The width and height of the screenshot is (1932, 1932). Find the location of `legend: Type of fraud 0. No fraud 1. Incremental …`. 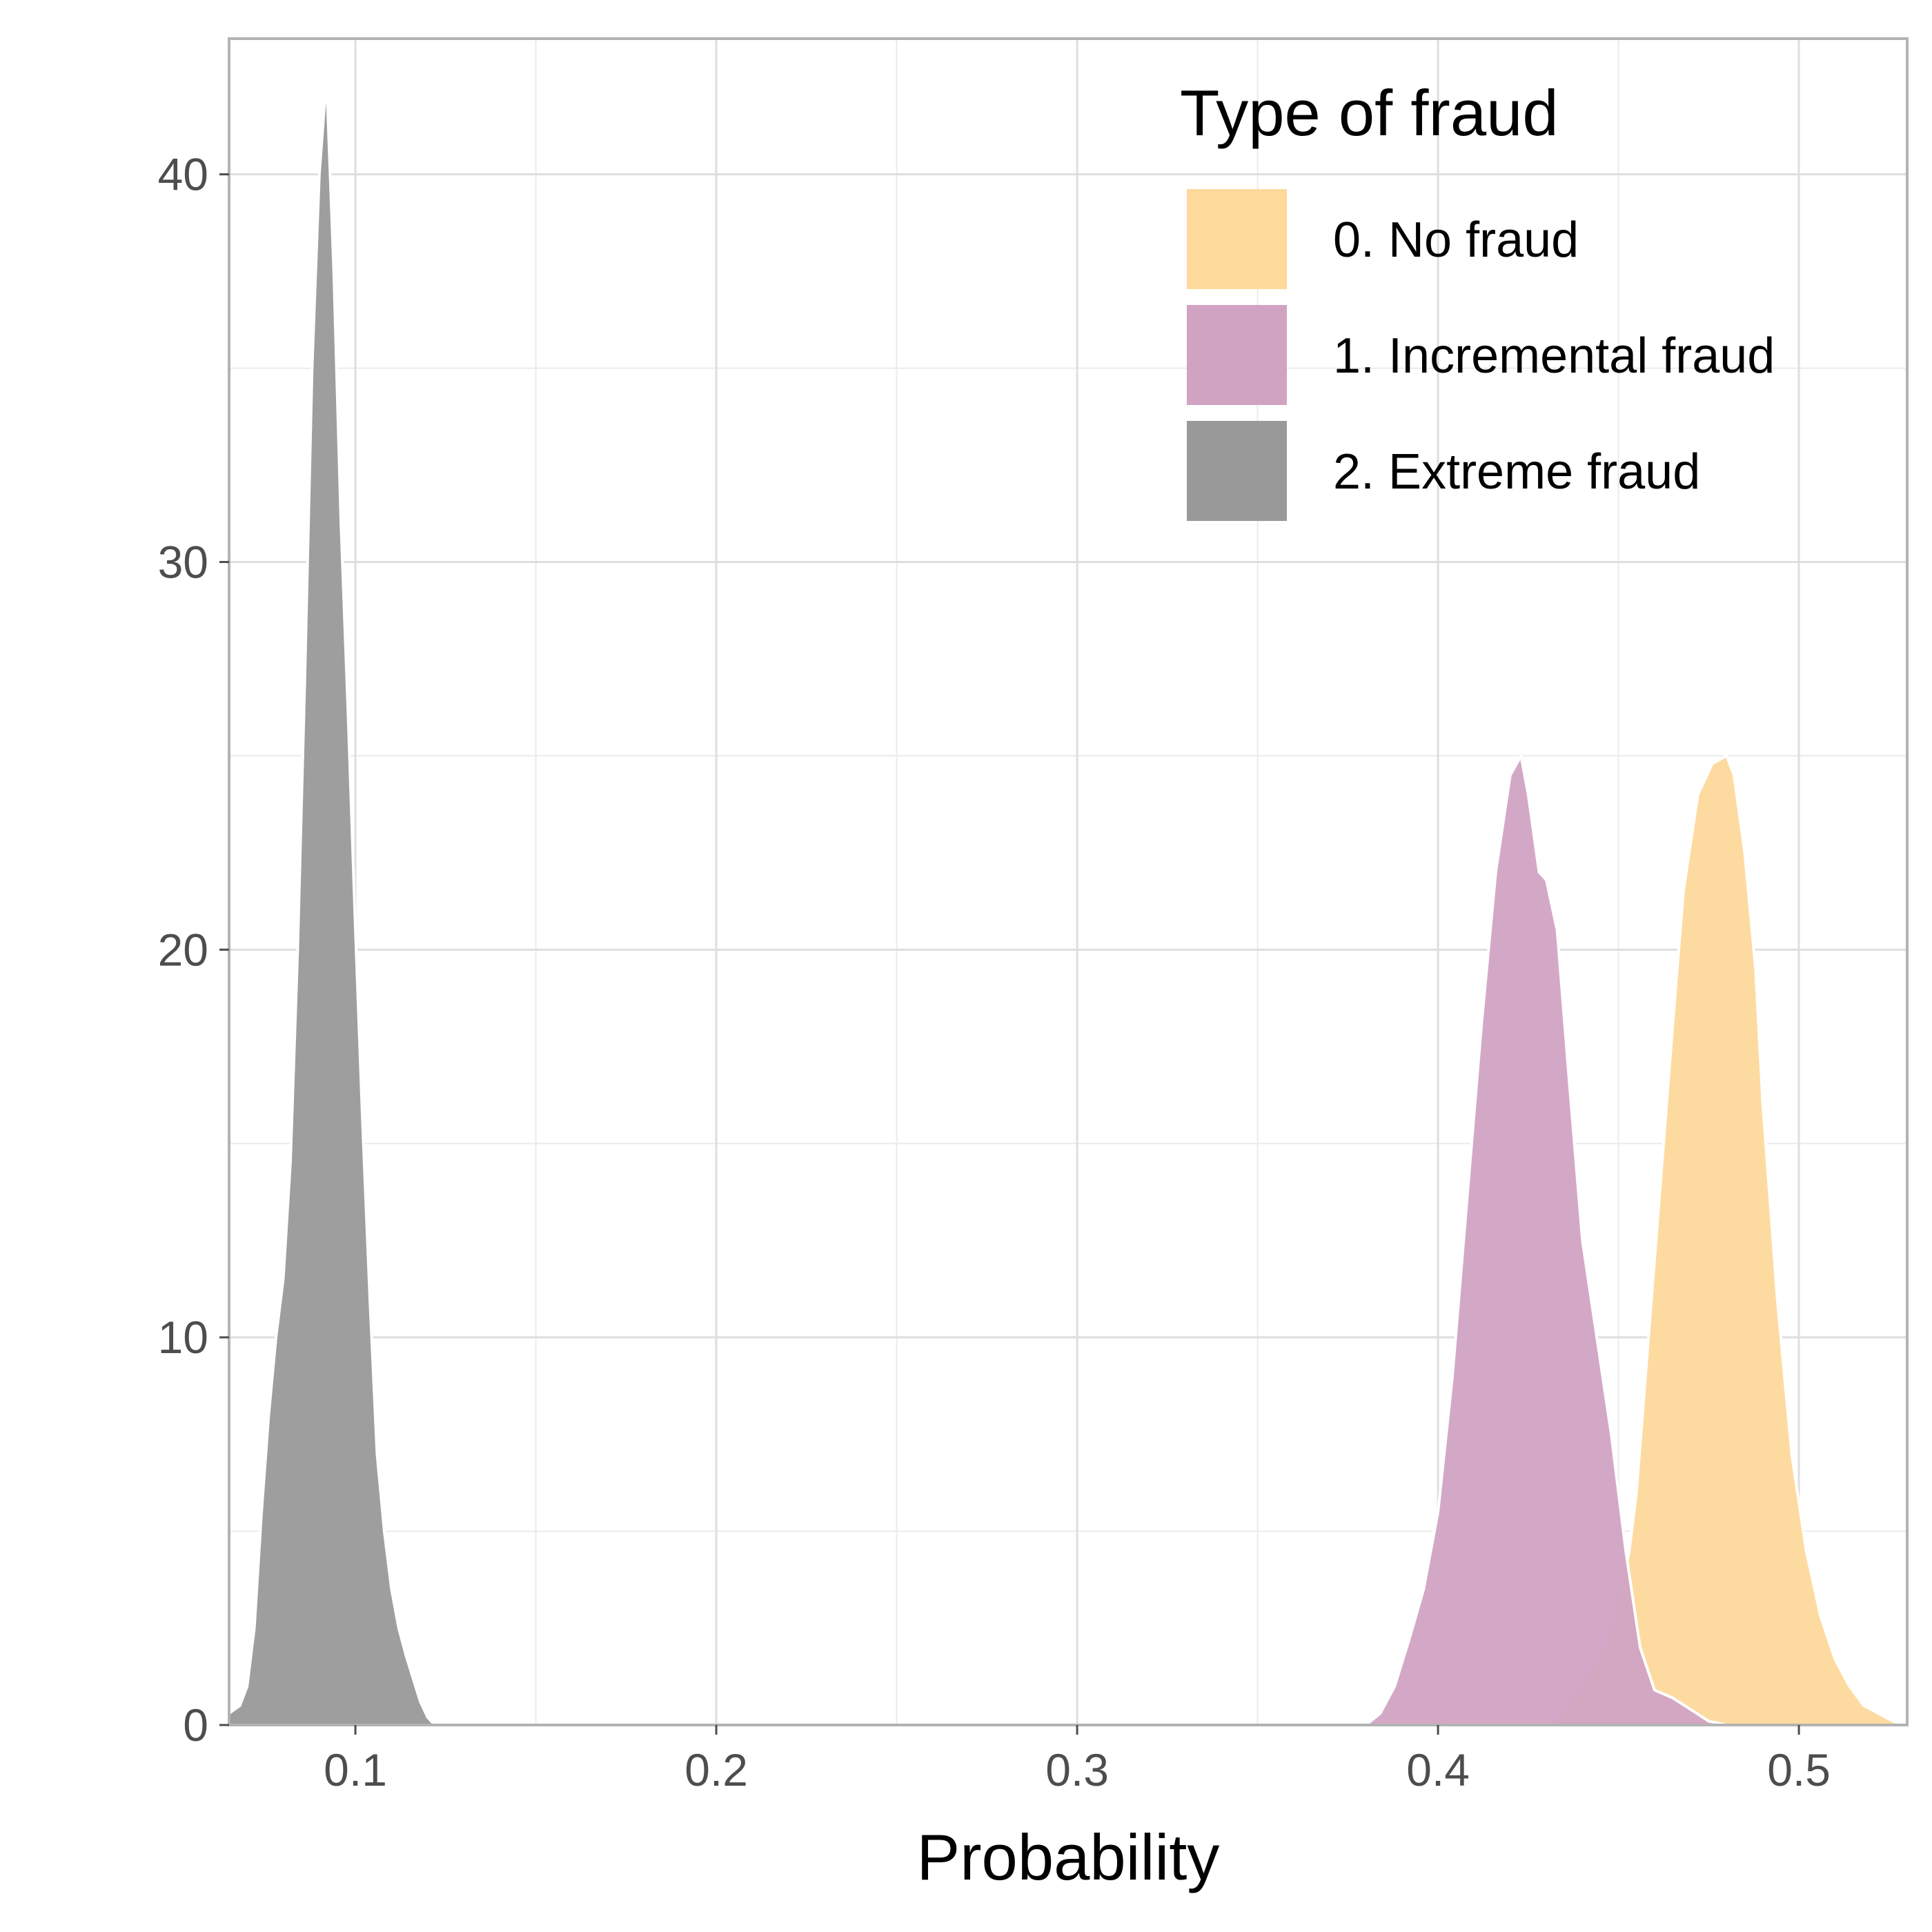

legend: Type of fraud 0. No fraud 1. Incremental … is located at coordinates (1477, 299).